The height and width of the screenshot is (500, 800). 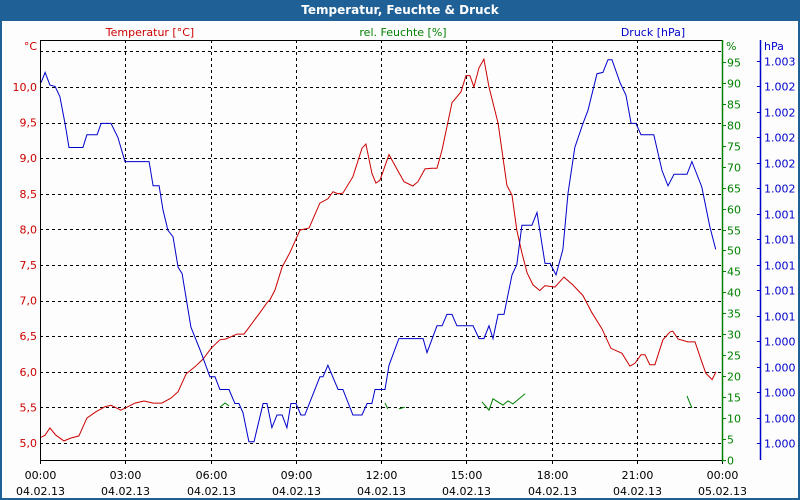 What do you see at coordinates (382, 475) in the screenshot?
I see `x-tick-time: 12:00` at bounding box center [382, 475].